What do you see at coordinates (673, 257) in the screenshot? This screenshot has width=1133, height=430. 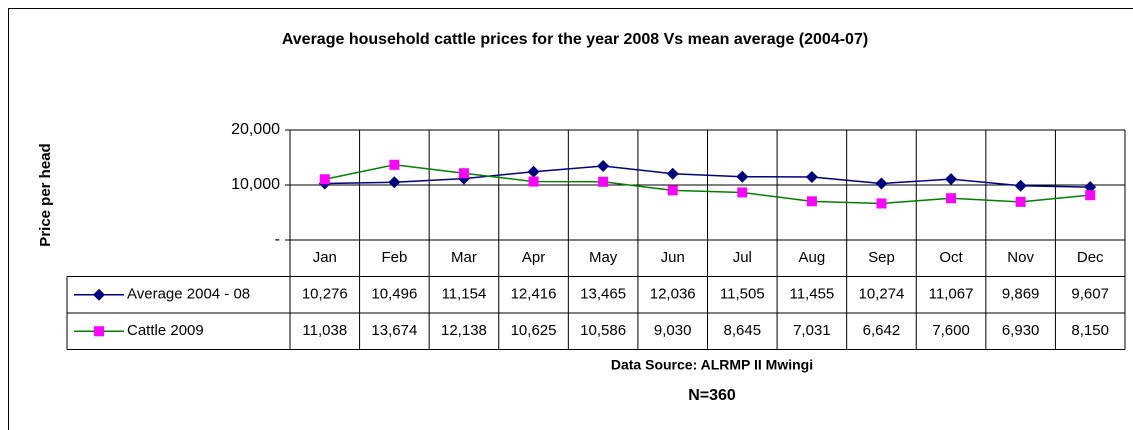 I see `x-tick-label: Jun` at bounding box center [673, 257].